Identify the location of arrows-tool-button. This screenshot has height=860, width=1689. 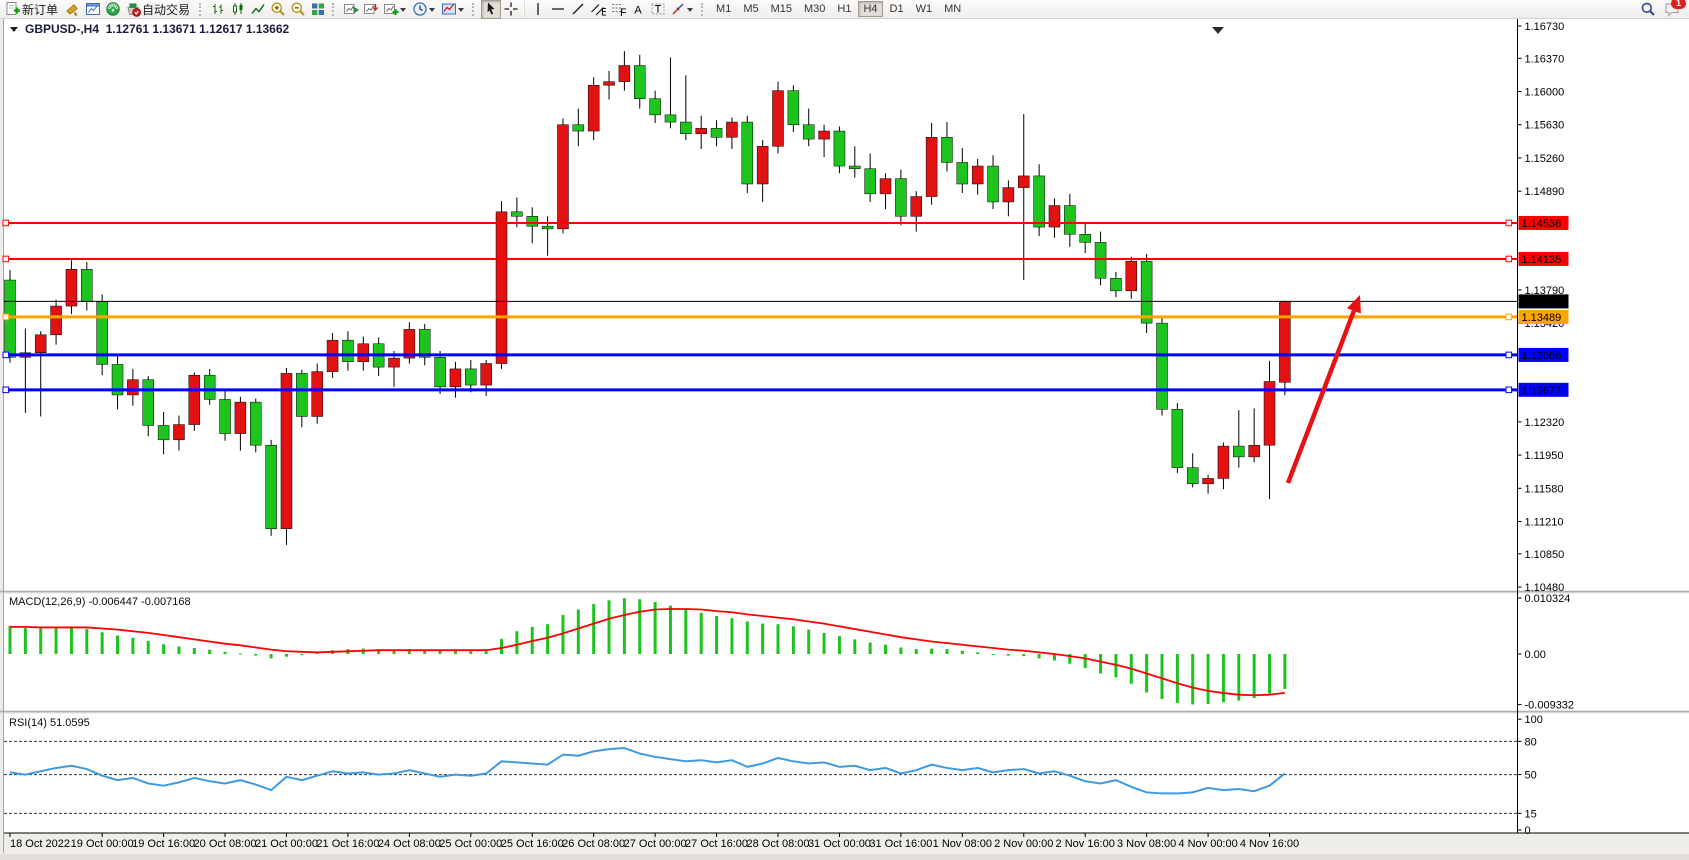
(682, 9).